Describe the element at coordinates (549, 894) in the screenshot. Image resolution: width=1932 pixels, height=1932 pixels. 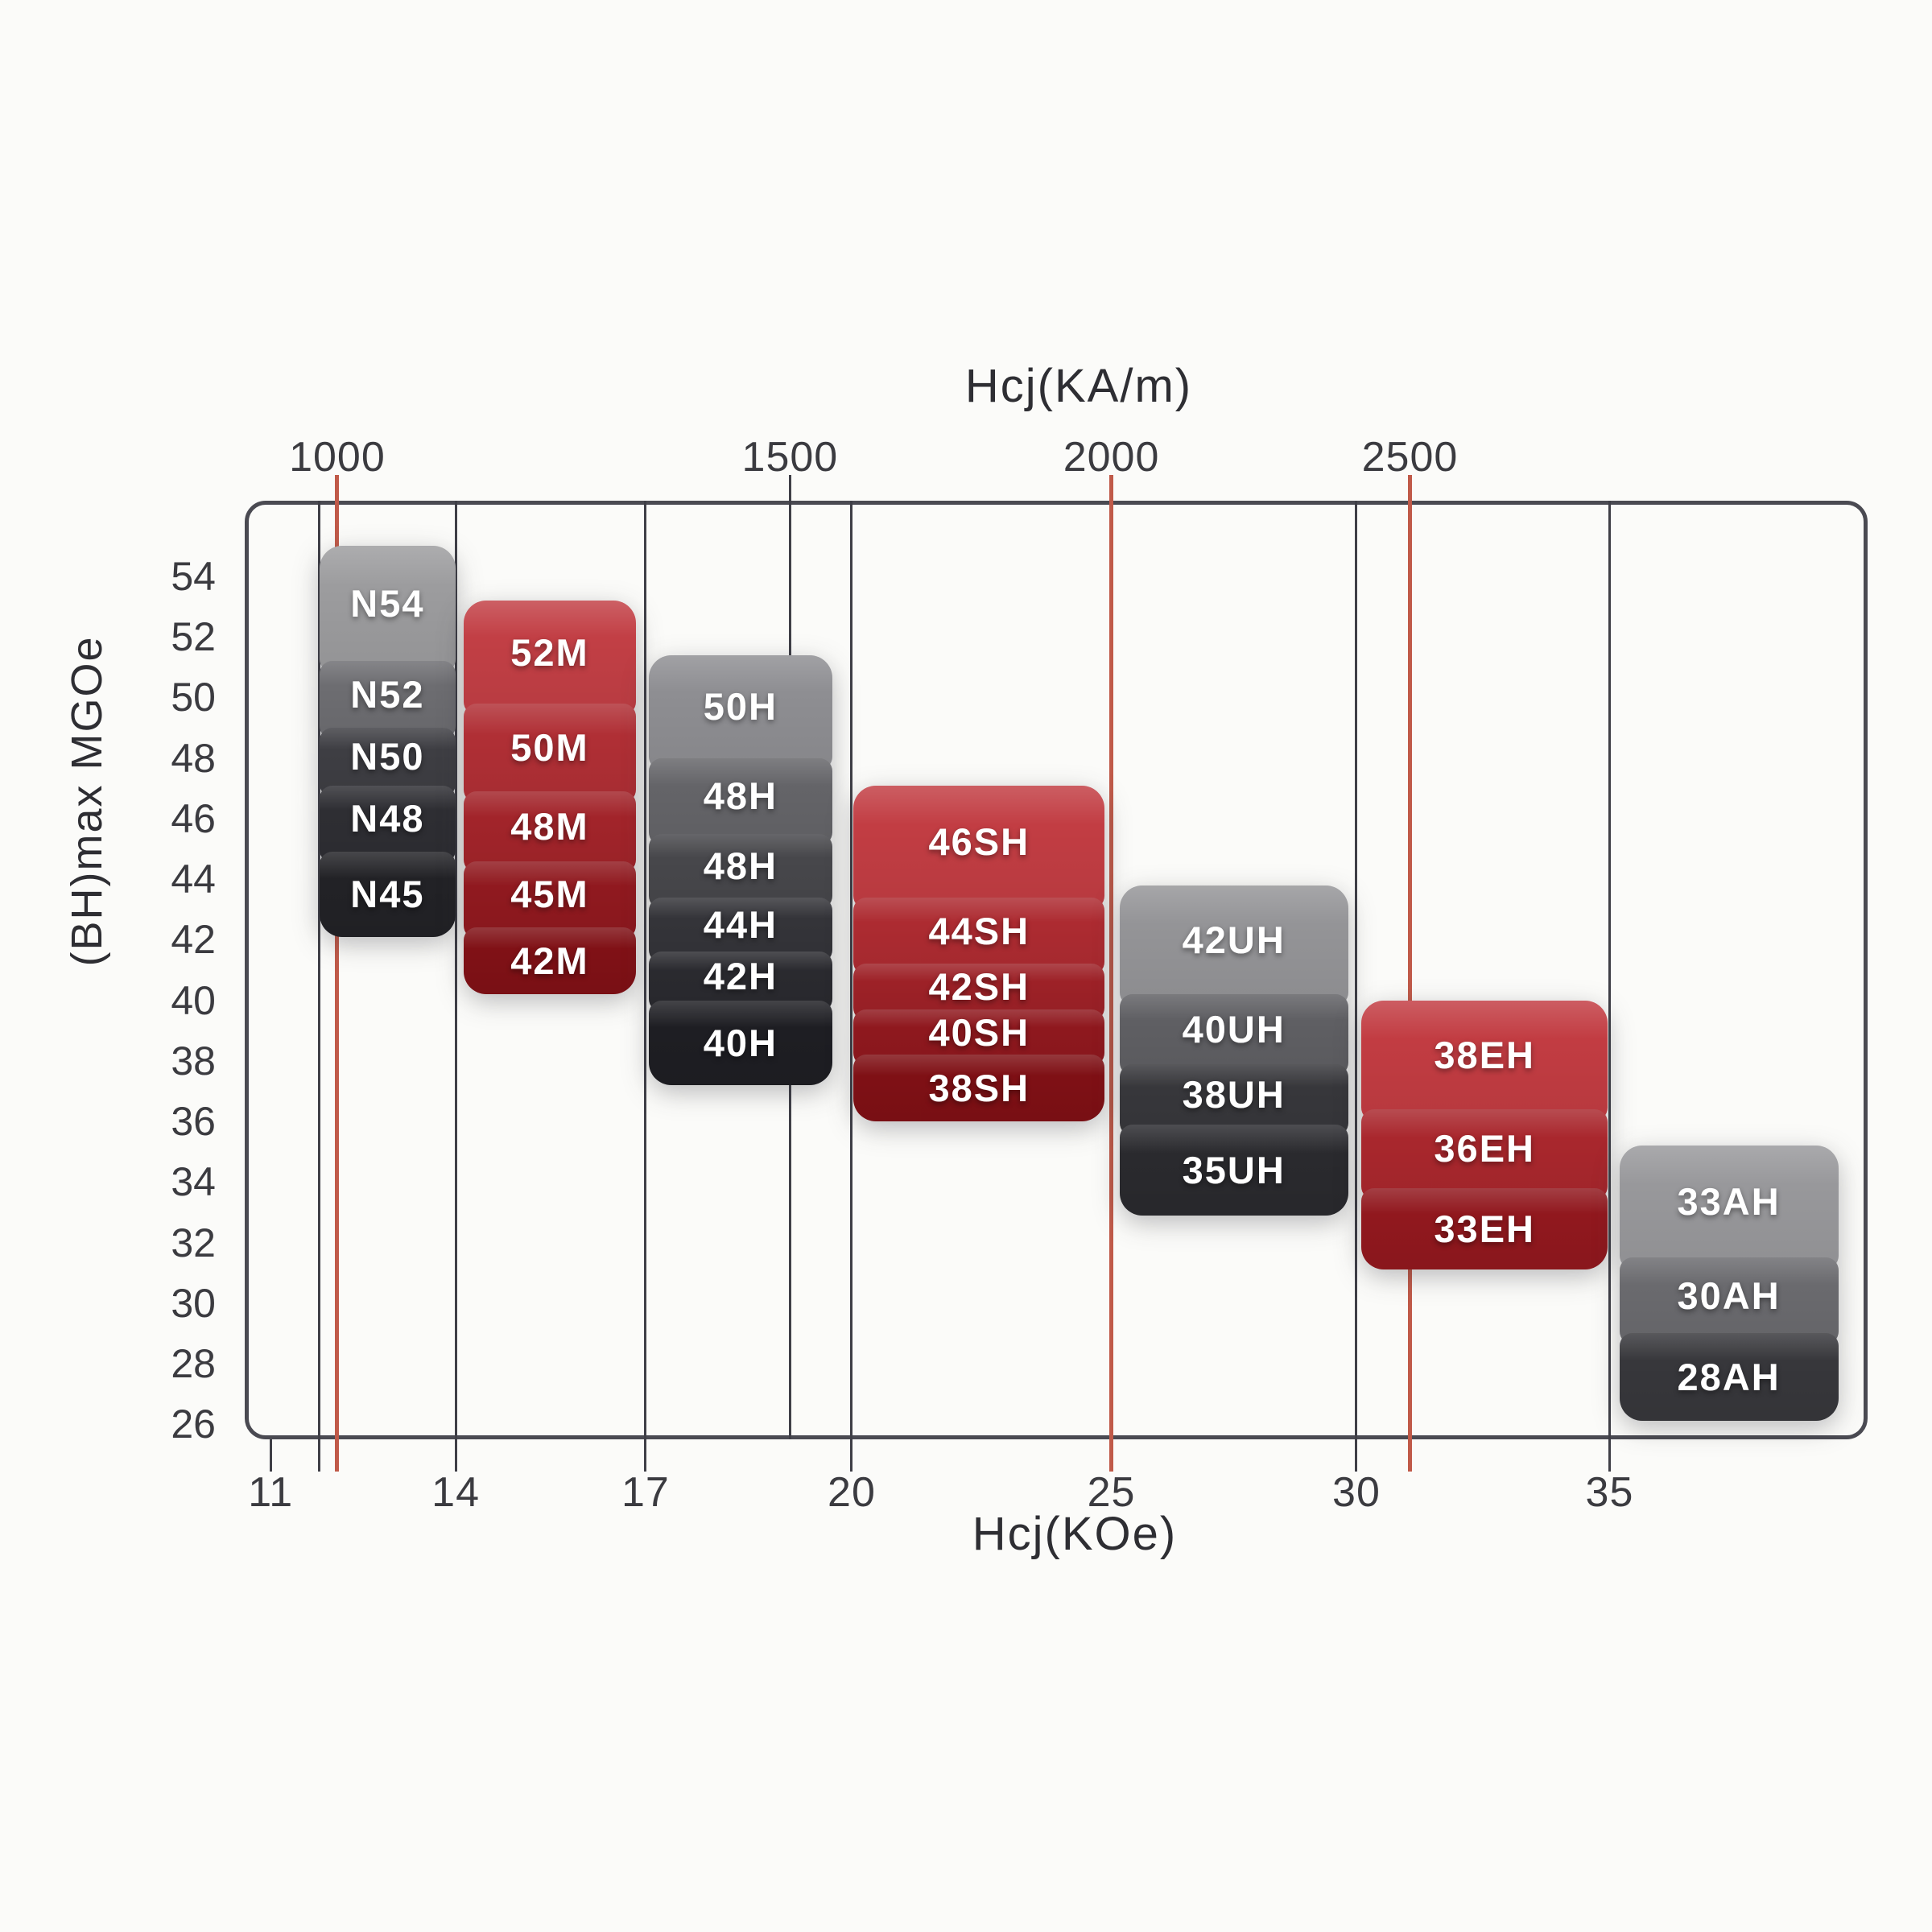
I see `grade-label: 45M` at that location.